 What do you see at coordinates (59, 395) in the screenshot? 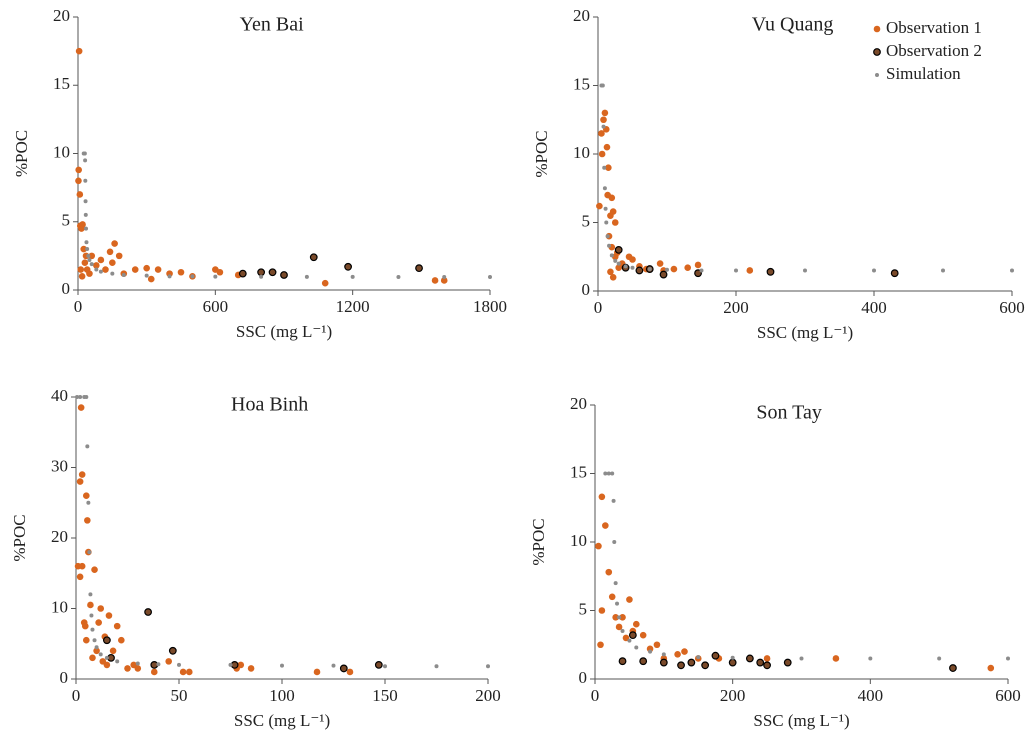
I see `y-tick-label: 40` at bounding box center [59, 395].